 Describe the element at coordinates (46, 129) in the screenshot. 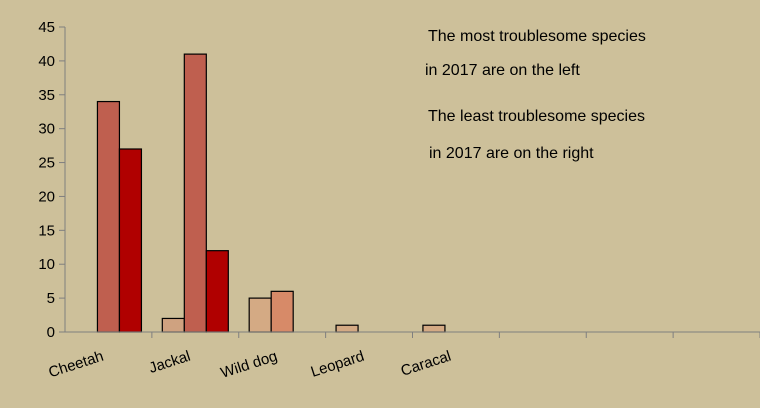

I see `y-tick-label: 30` at that location.